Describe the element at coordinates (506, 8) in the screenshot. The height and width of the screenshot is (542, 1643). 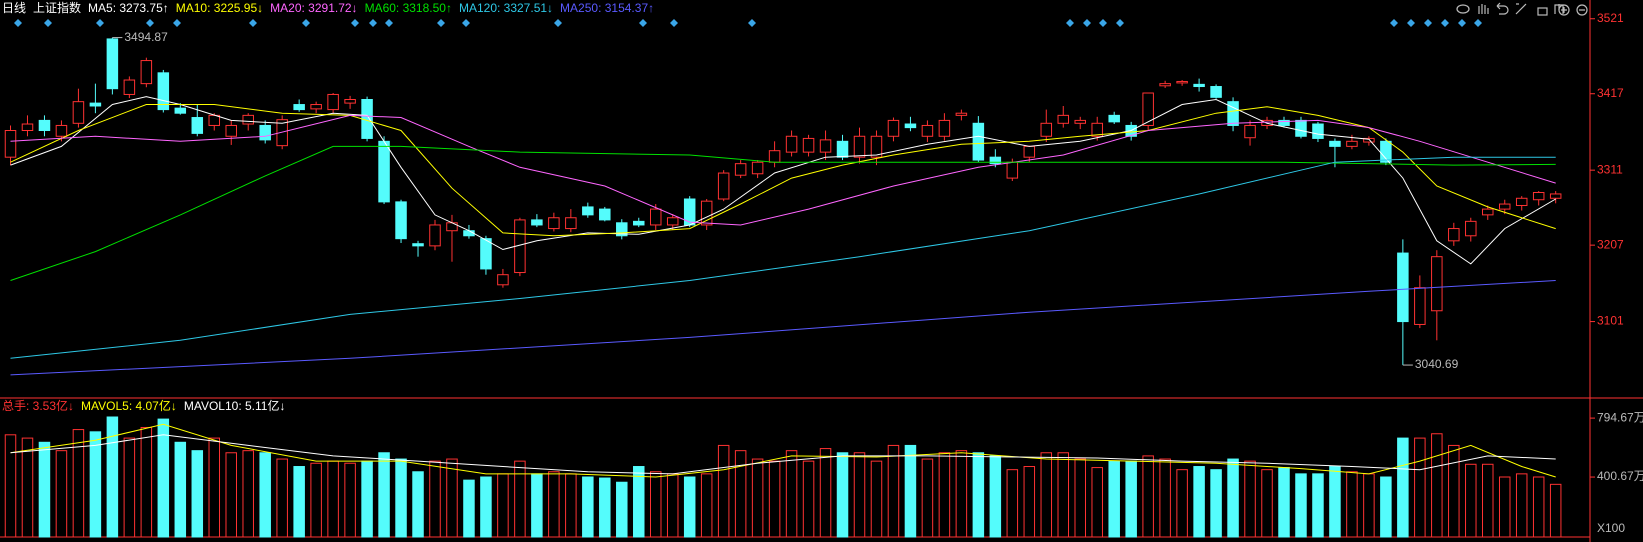
I see `legend-entry: MA120: 3327.51↓` at that location.